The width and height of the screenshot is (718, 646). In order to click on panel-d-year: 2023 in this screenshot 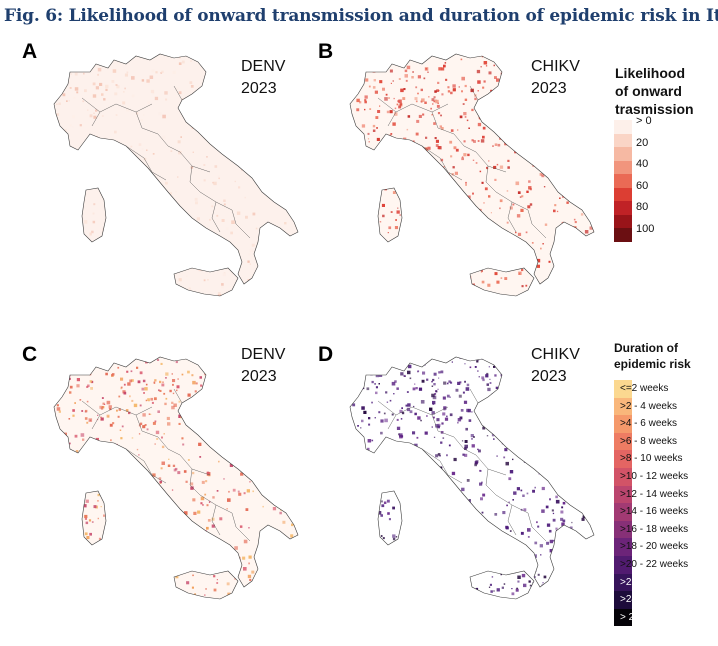, I will do `click(549, 376)`.